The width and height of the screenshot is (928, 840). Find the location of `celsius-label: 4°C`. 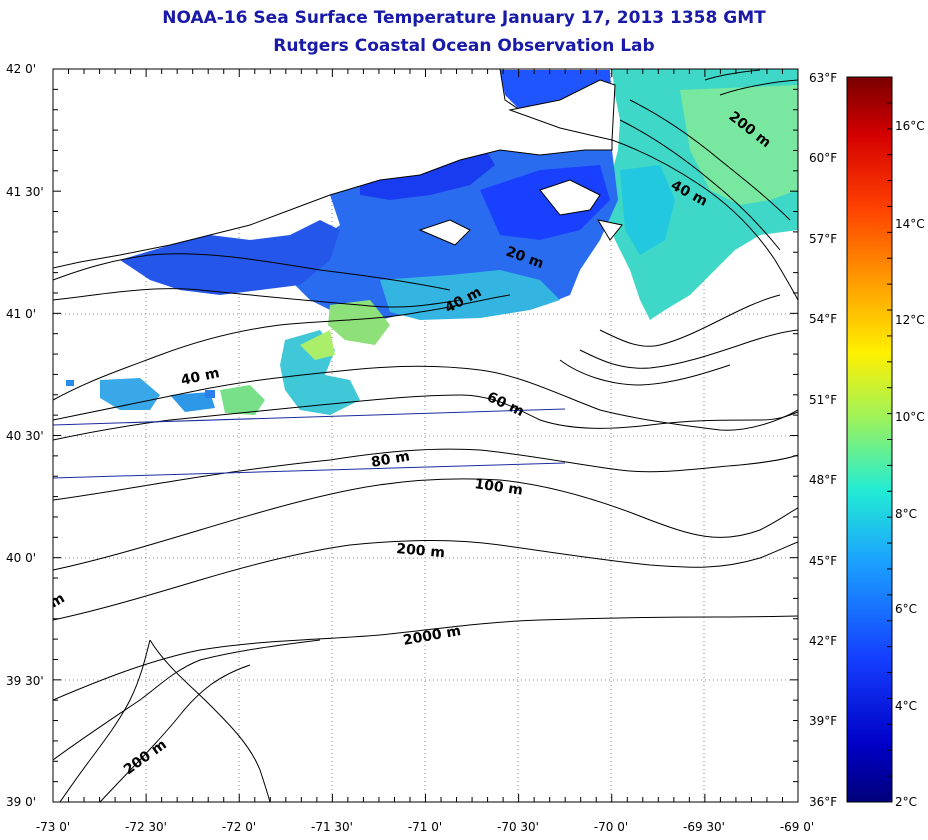

celsius-label: 4°C is located at coordinates (906, 706).